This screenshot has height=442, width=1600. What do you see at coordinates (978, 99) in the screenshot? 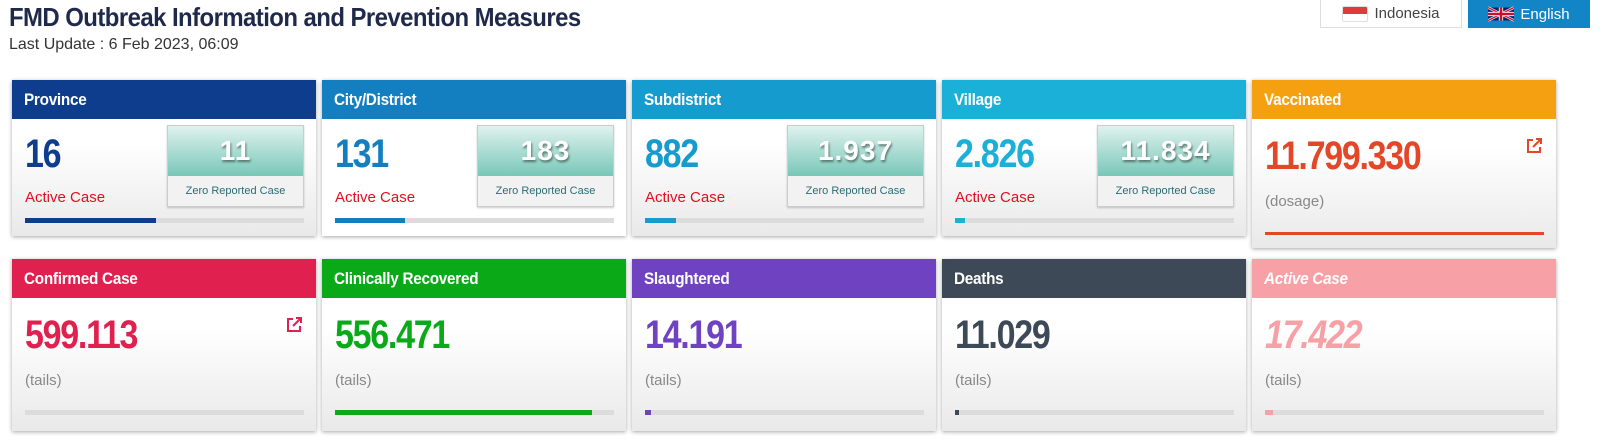
I see `card-title: Village` at bounding box center [978, 99].